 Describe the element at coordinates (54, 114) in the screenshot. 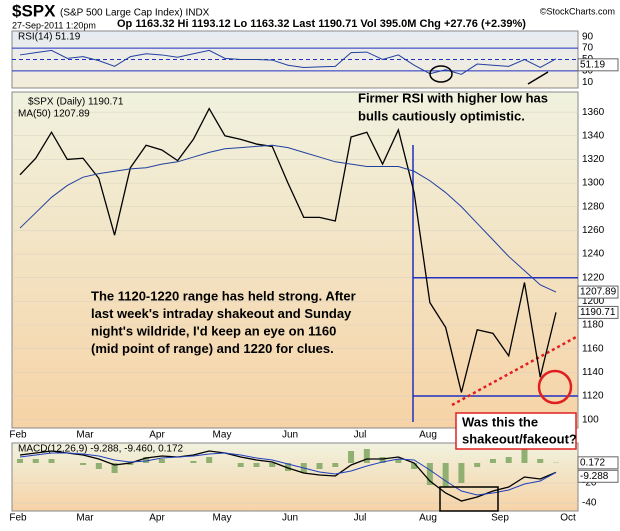

I see `legend-entry: MA(50) 1207.89` at that location.